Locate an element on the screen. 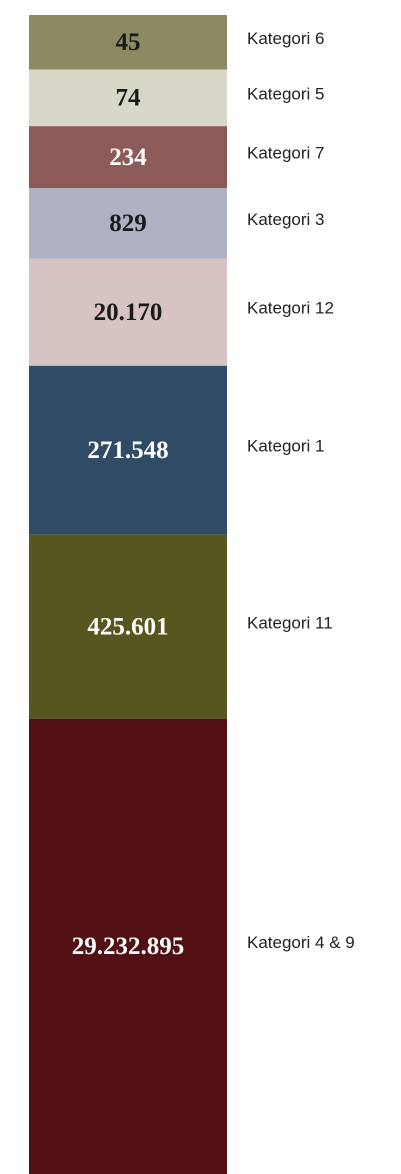 Image resolution: width=401 pixels, height=1174 pixels. category-label: Kategori 3 is located at coordinates (286, 219).